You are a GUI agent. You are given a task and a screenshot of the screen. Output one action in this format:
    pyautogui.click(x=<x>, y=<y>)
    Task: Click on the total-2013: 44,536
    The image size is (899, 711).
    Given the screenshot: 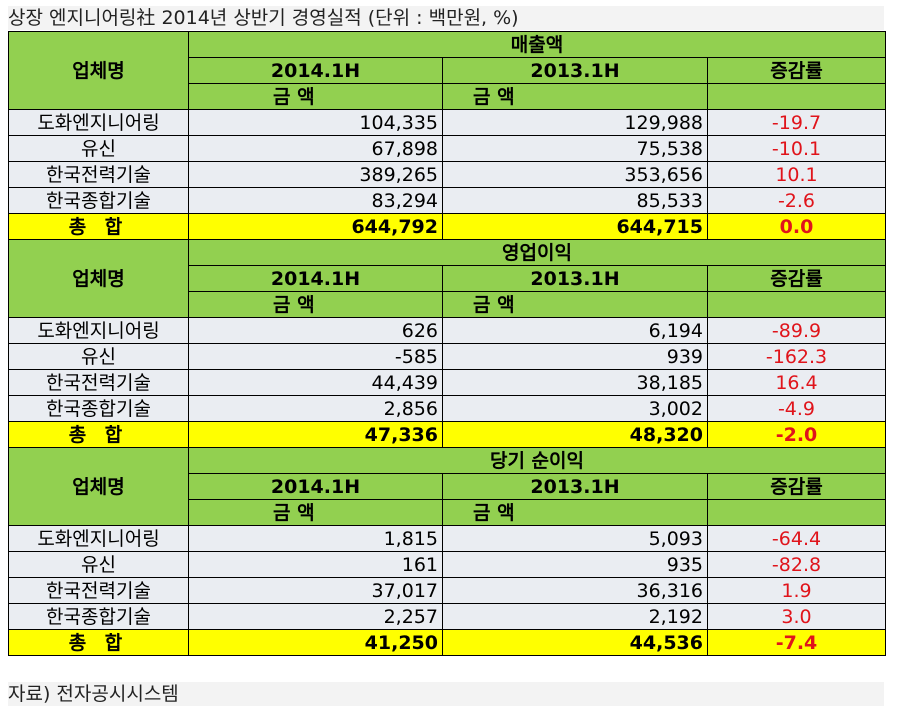 What is the action you would take?
    pyautogui.click(x=575, y=642)
    